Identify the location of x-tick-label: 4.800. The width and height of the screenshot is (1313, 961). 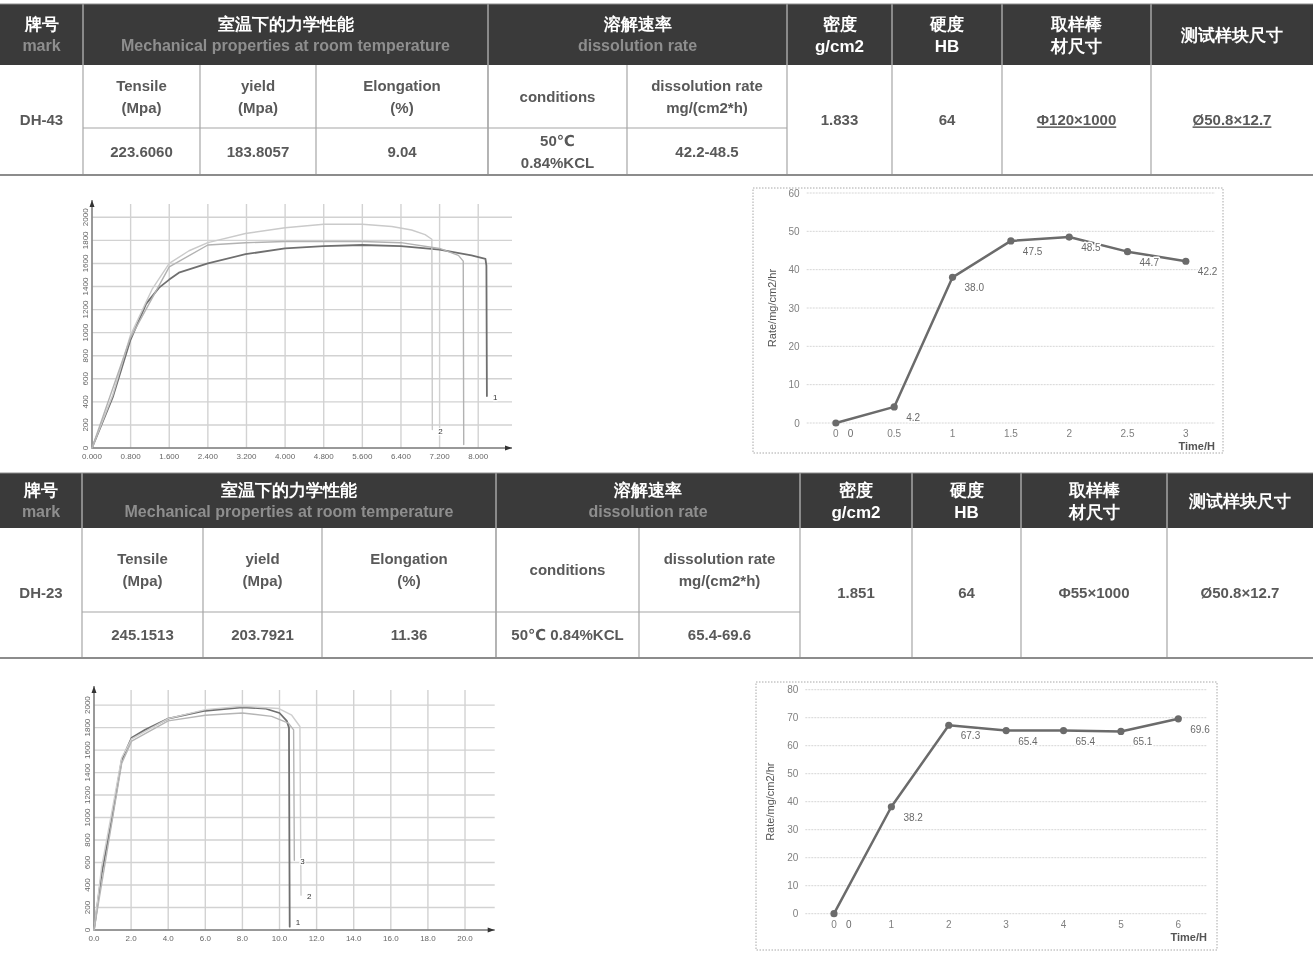
(324, 456).